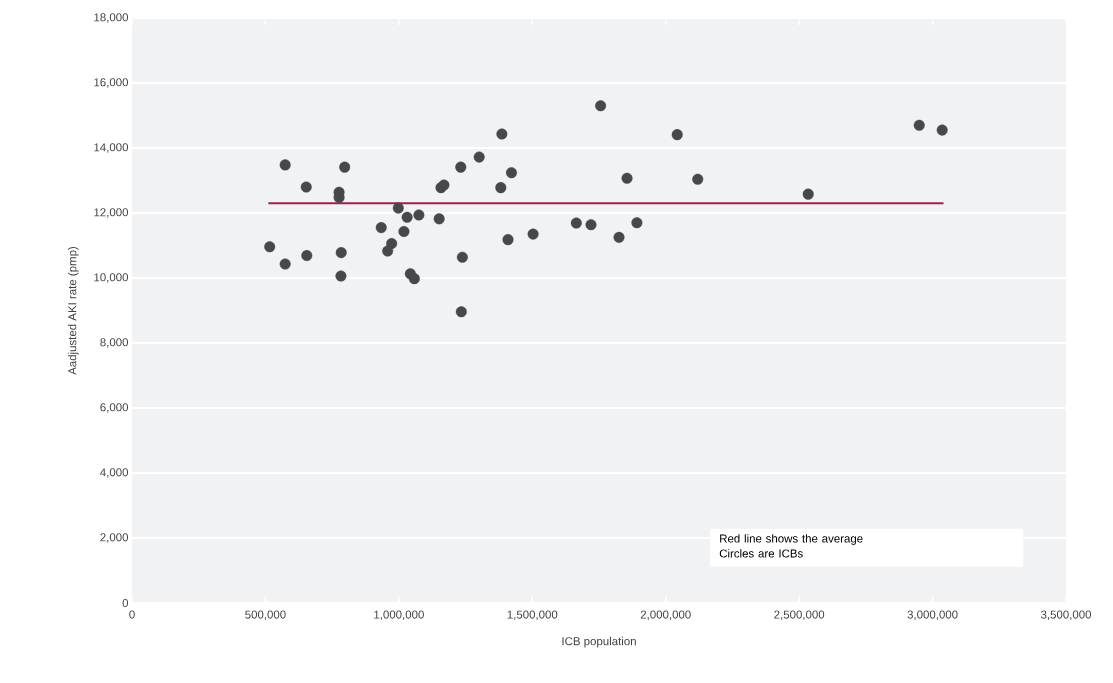 The image size is (1113, 683). What do you see at coordinates (111, 148) in the screenshot?
I see `y-tick-label: 14,000` at bounding box center [111, 148].